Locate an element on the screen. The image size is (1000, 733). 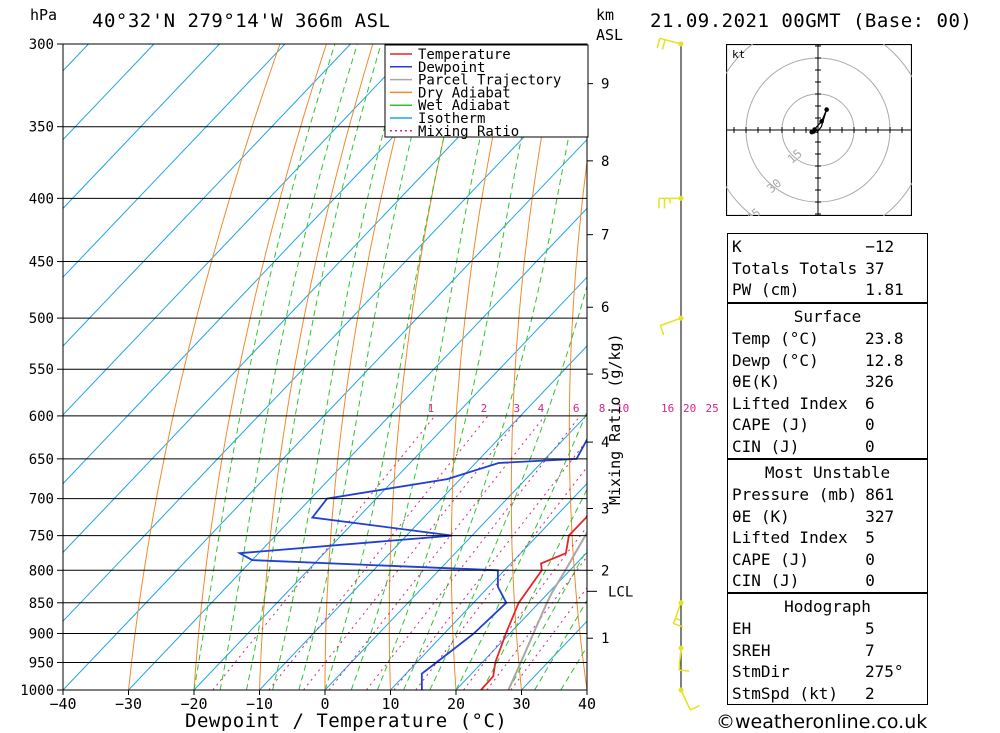
temperature-line is located at coordinates (533, 602).